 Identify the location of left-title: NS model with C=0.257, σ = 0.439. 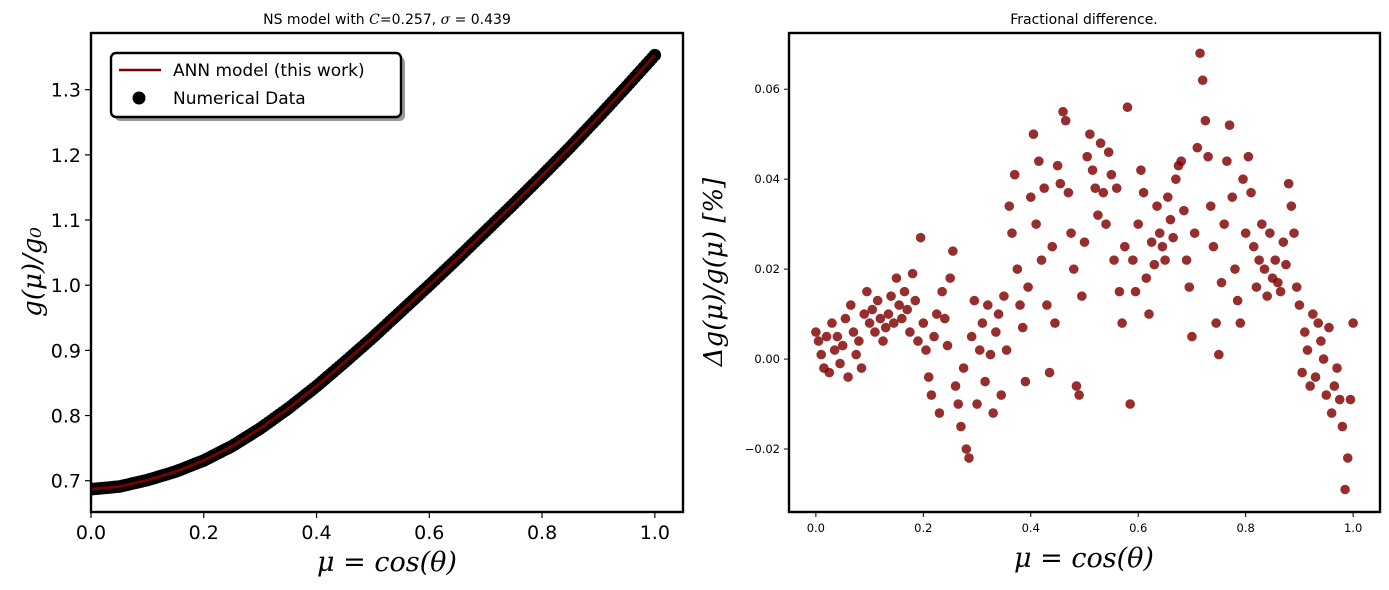
(387, 20).